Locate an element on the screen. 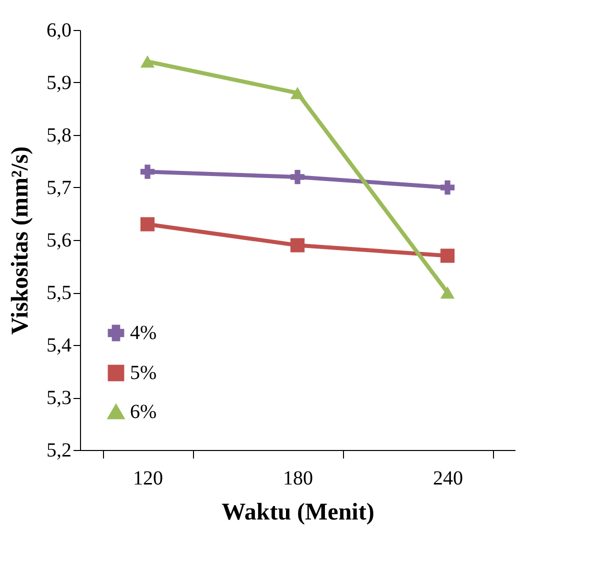 This screenshot has height=563, width=597. x-tick-label: 120 is located at coordinates (148, 479).